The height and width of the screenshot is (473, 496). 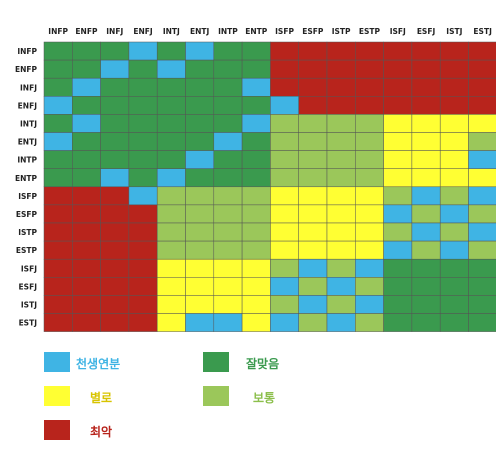 What do you see at coordinates (115, 196) in the screenshot?
I see `cell-isfp-infj` at bounding box center [115, 196].